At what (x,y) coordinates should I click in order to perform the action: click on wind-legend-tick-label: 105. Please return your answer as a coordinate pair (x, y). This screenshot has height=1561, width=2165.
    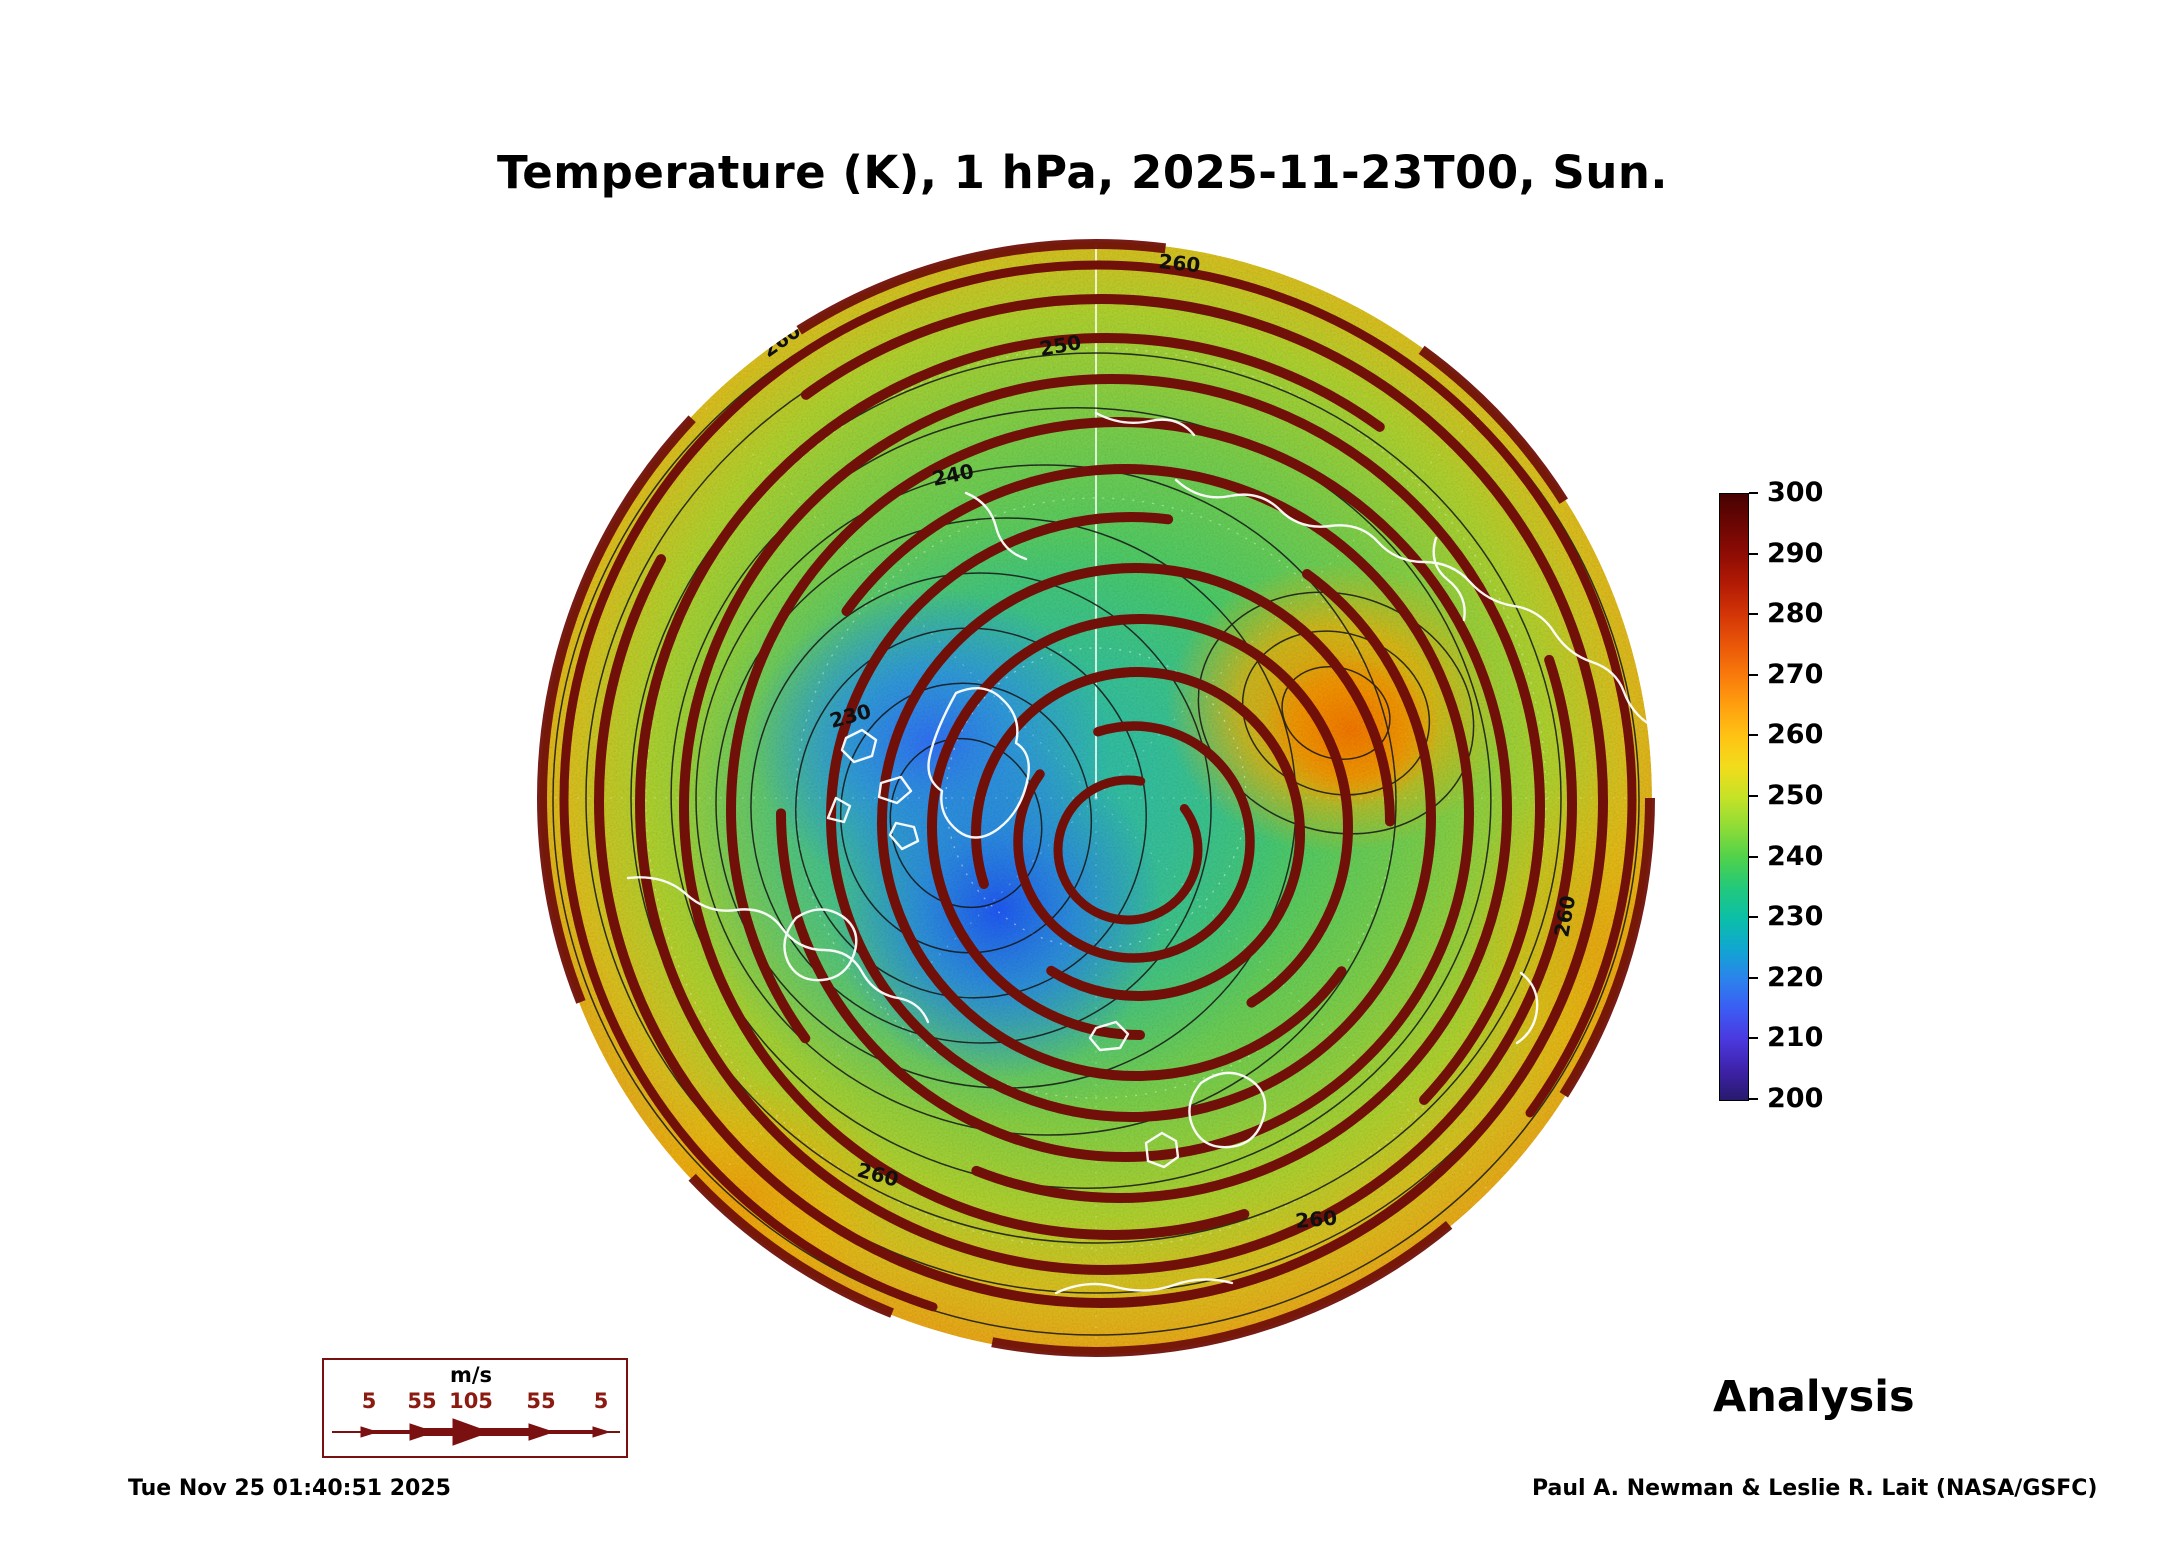
    Looking at the image, I should click on (471, 1401).